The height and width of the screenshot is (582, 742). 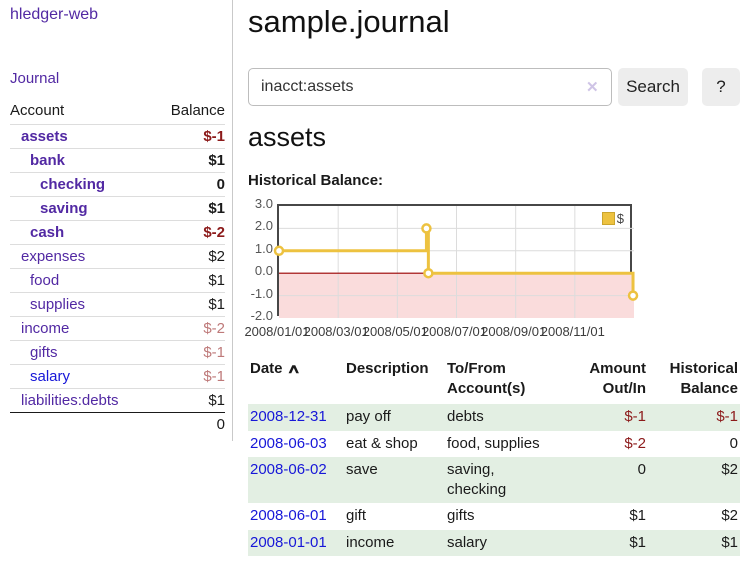 I want to click on account-link-income: income, so click(x=45, y=328).